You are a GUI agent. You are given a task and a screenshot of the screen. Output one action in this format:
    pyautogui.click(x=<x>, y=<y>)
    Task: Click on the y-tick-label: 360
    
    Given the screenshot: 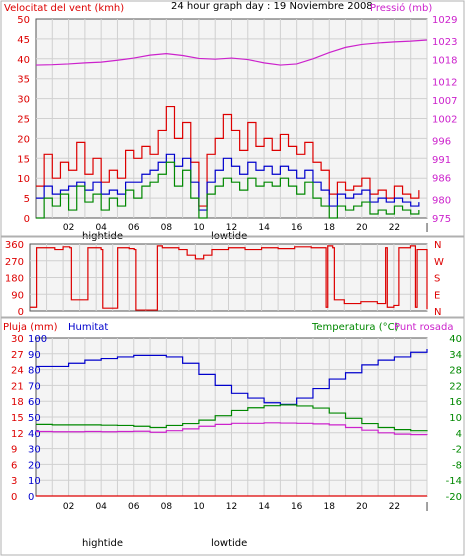 What is the action you would take?
    pyautogui.click(x=14, y=245)
    